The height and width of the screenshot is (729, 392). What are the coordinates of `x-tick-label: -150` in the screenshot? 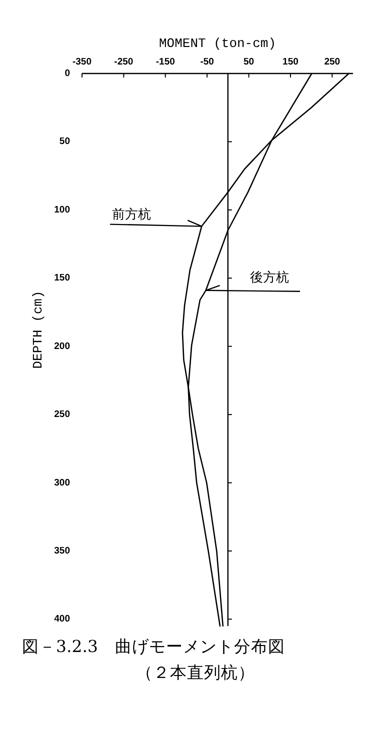 It's located at (165, 62).